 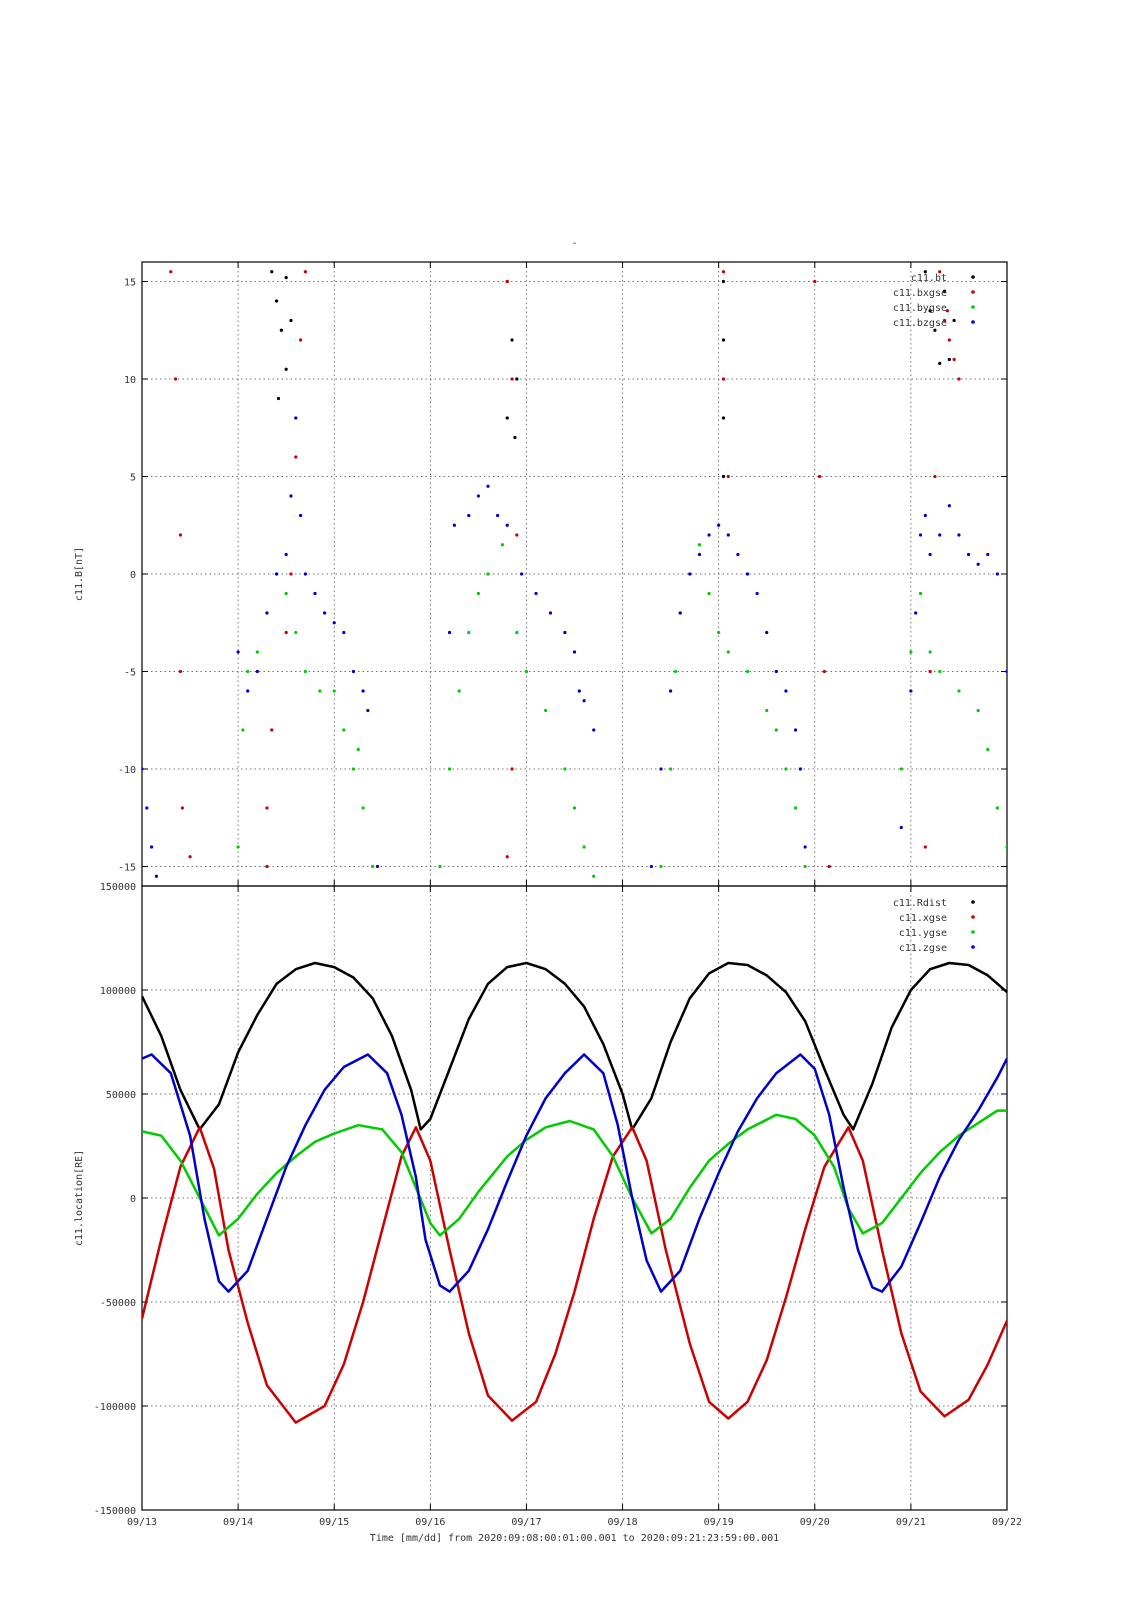 What do you see at coordinates (574, 243) in the screenshot?
I see `figure-title: -` at bounding box center [574, 243].